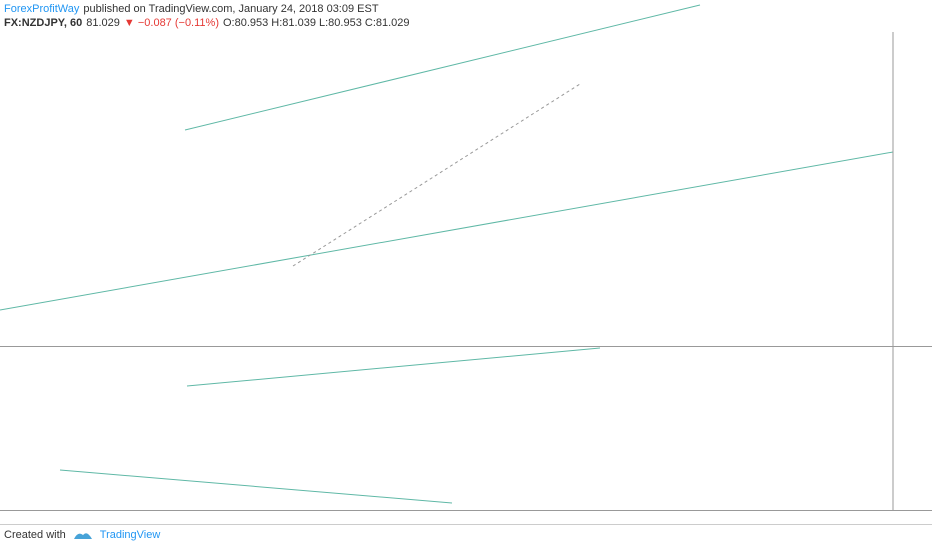 The image size is (932, 550). I want to click on author: ForexProfitWay, so click(42, 9).